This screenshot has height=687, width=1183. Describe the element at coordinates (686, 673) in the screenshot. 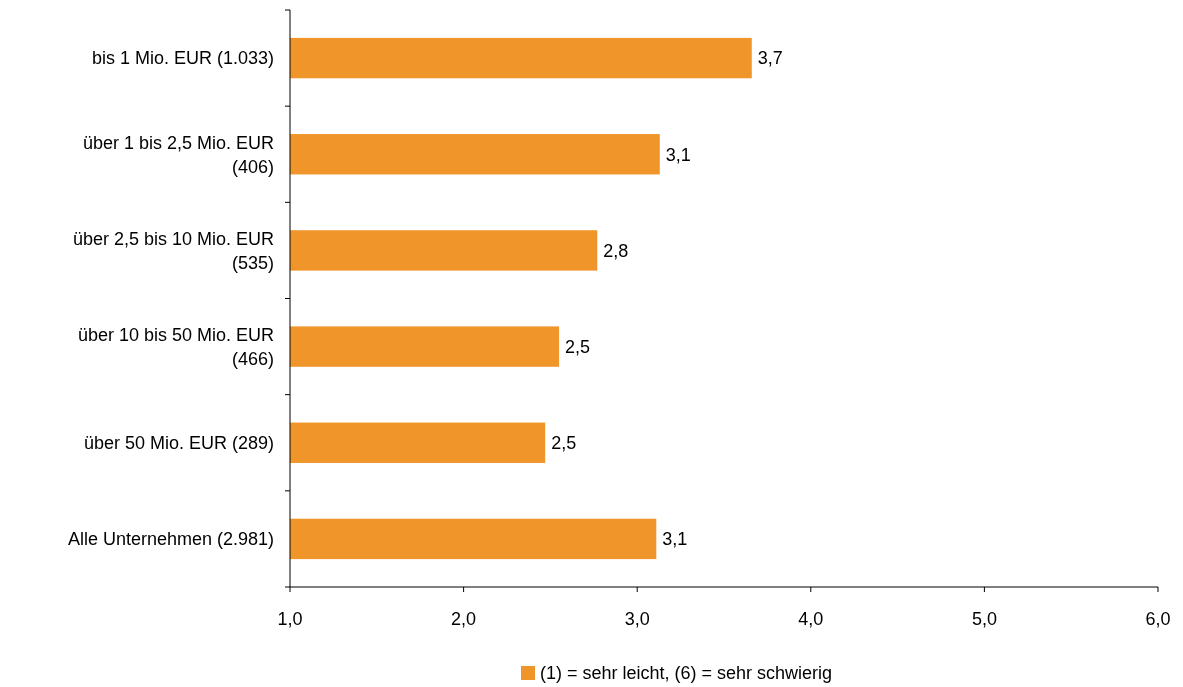

I see `legend-label: (1) = sehr leicht, (6) = sehr schwierig` at that location.